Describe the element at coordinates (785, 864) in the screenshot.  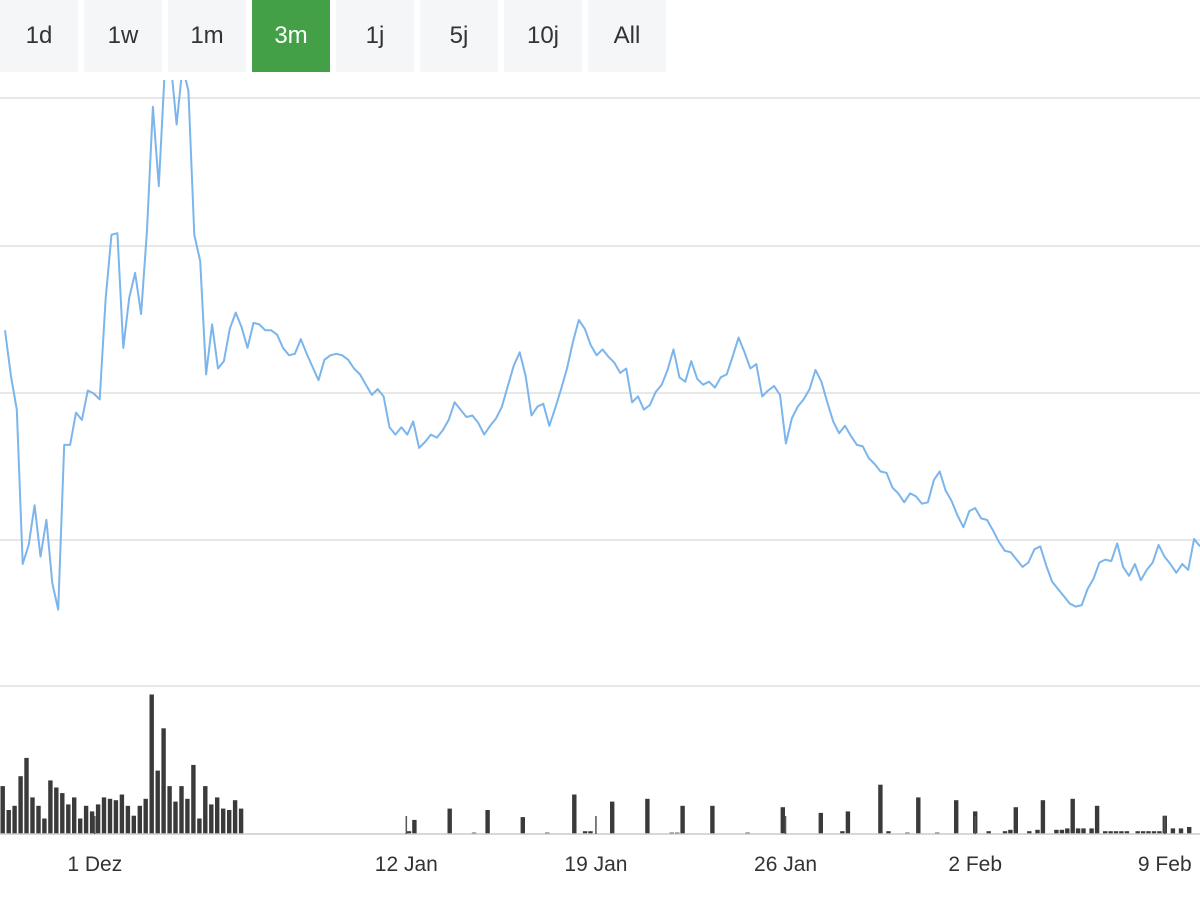
I see `x-tick-label: 26 Jan` at that location.